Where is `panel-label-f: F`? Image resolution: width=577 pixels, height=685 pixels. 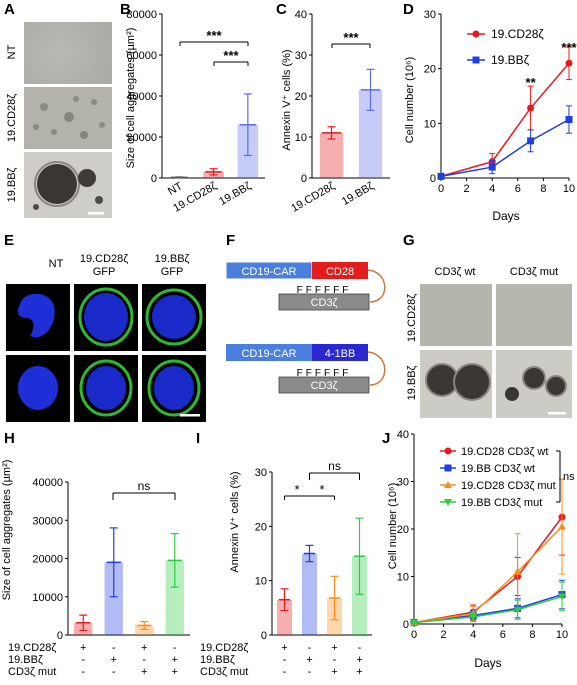
panel-label-f: F is located at coordinates (231, 240).